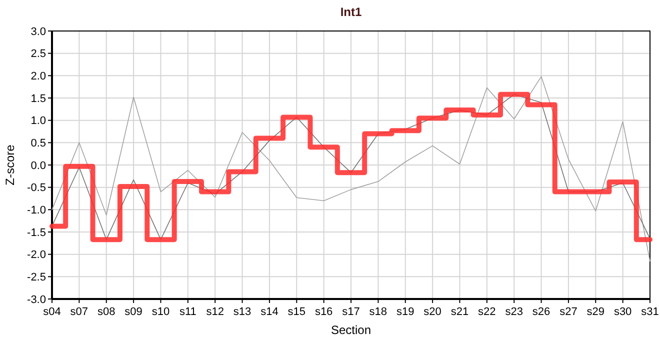 The image size is (660, 360). I want to click on y-tick-label: 1.5, so click(38, 98).